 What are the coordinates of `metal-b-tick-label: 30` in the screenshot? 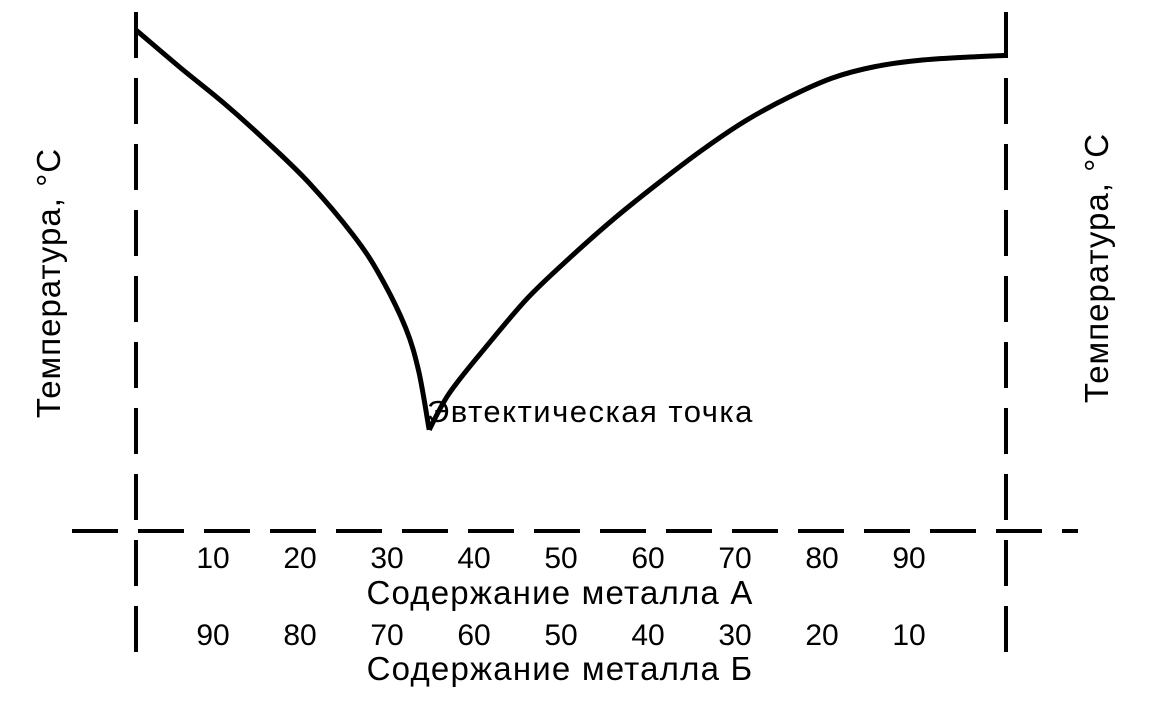 It's located at (734, 635).